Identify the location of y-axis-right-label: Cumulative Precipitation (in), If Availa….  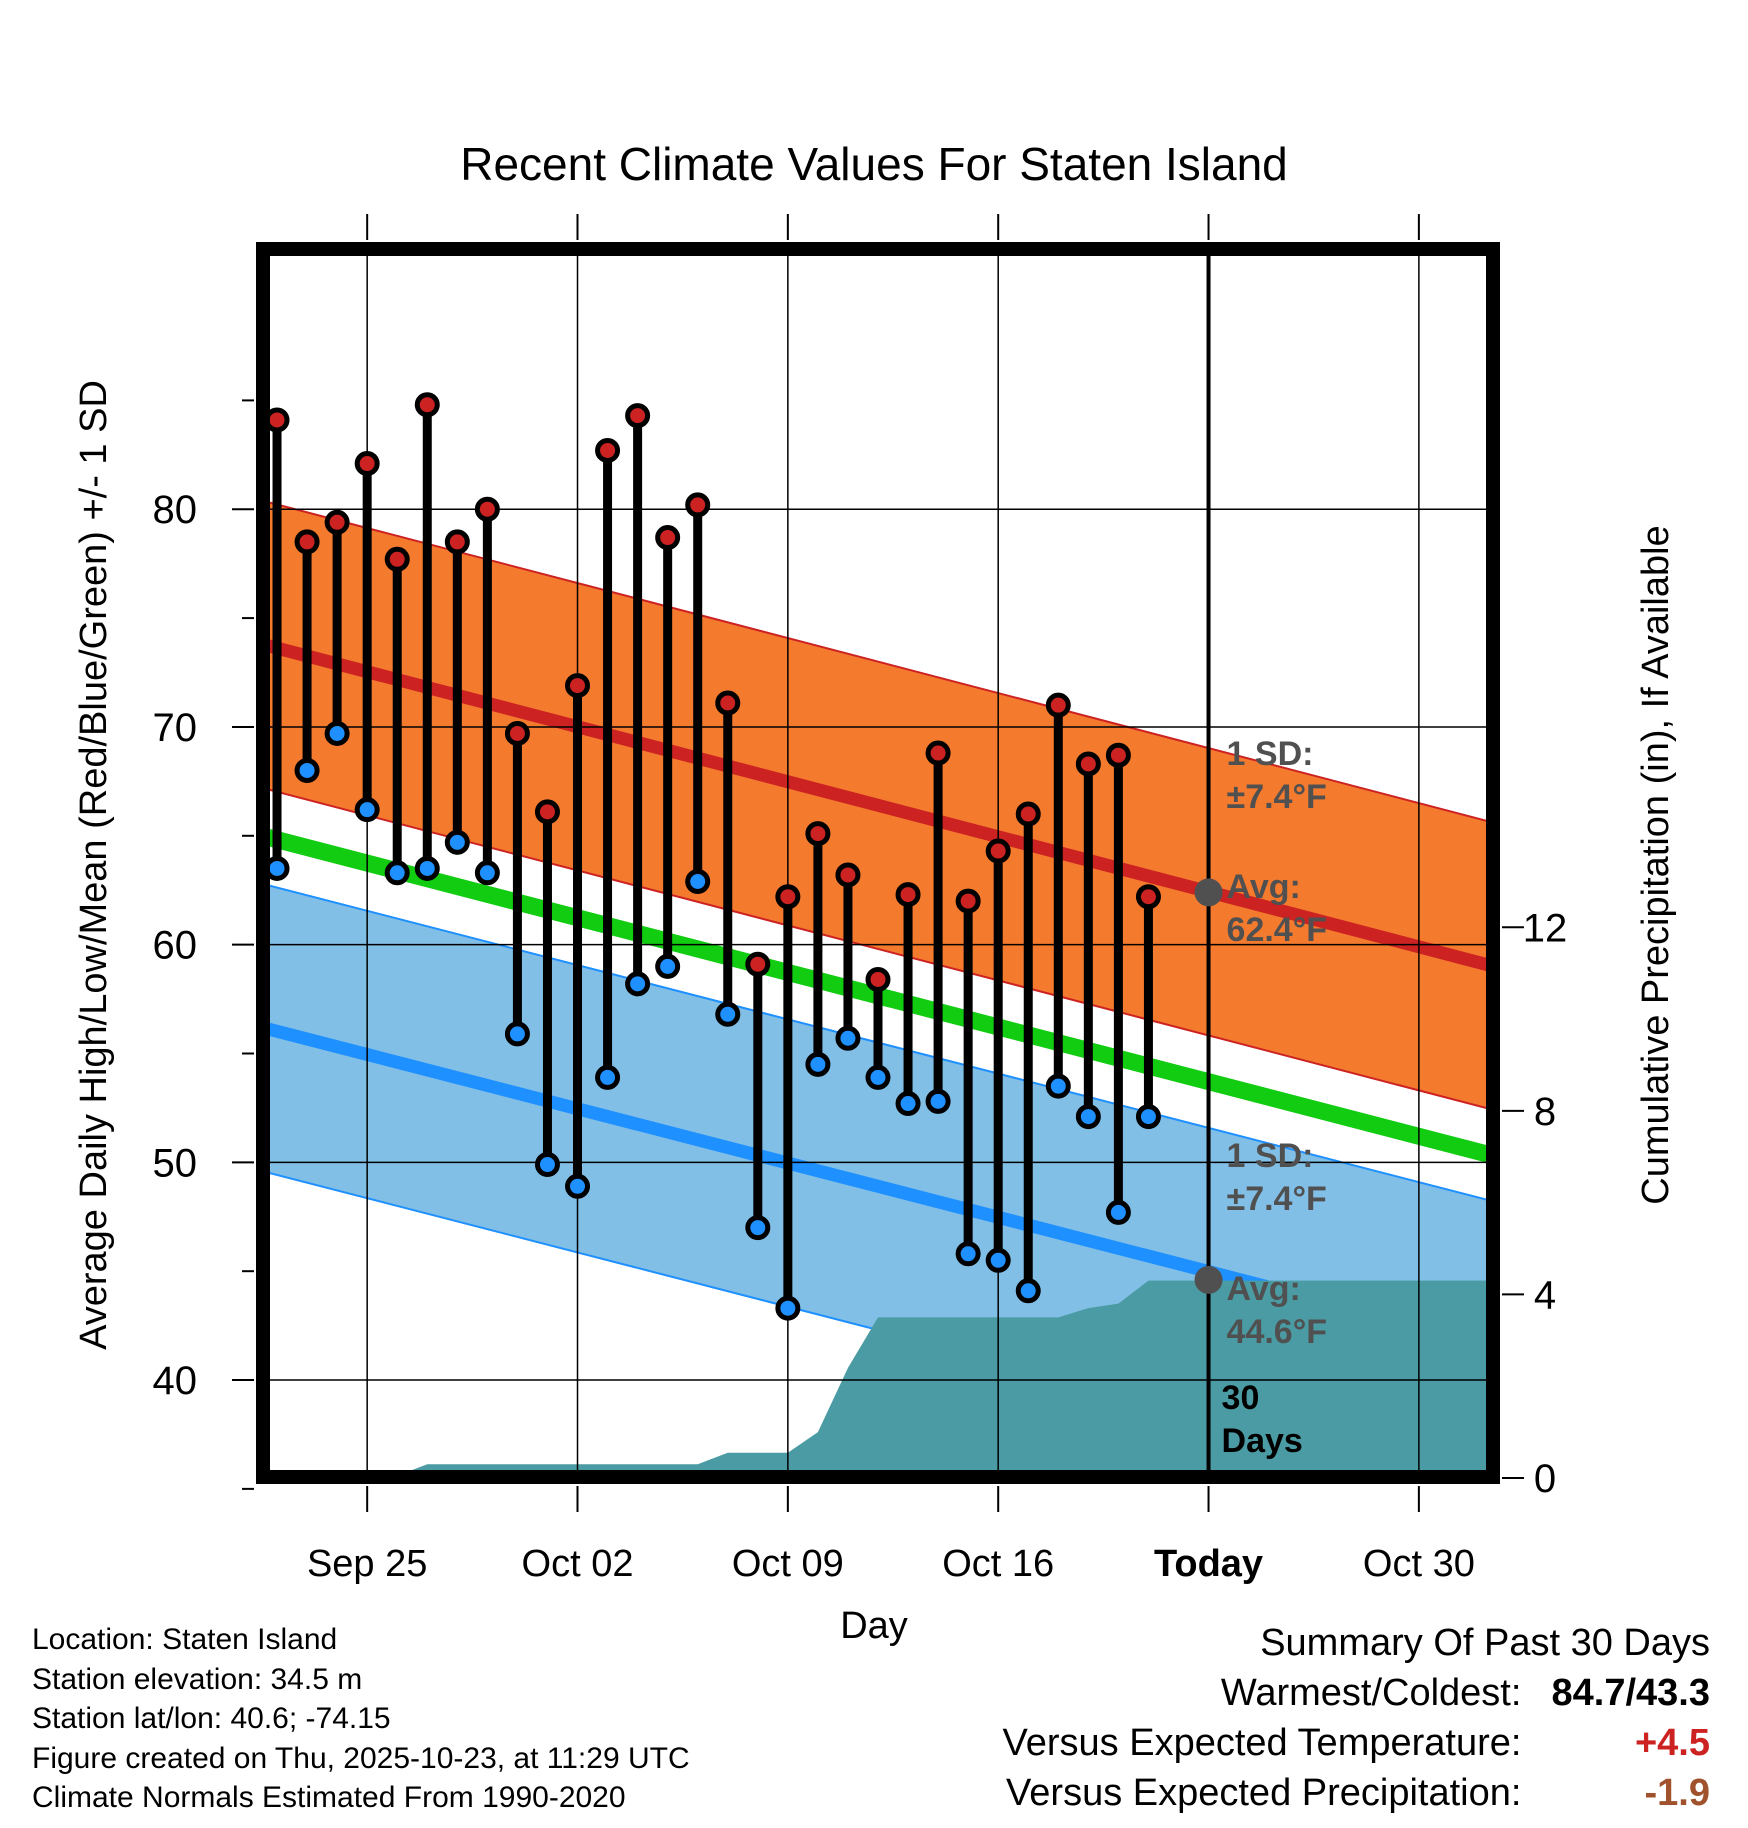
(1656, 864).